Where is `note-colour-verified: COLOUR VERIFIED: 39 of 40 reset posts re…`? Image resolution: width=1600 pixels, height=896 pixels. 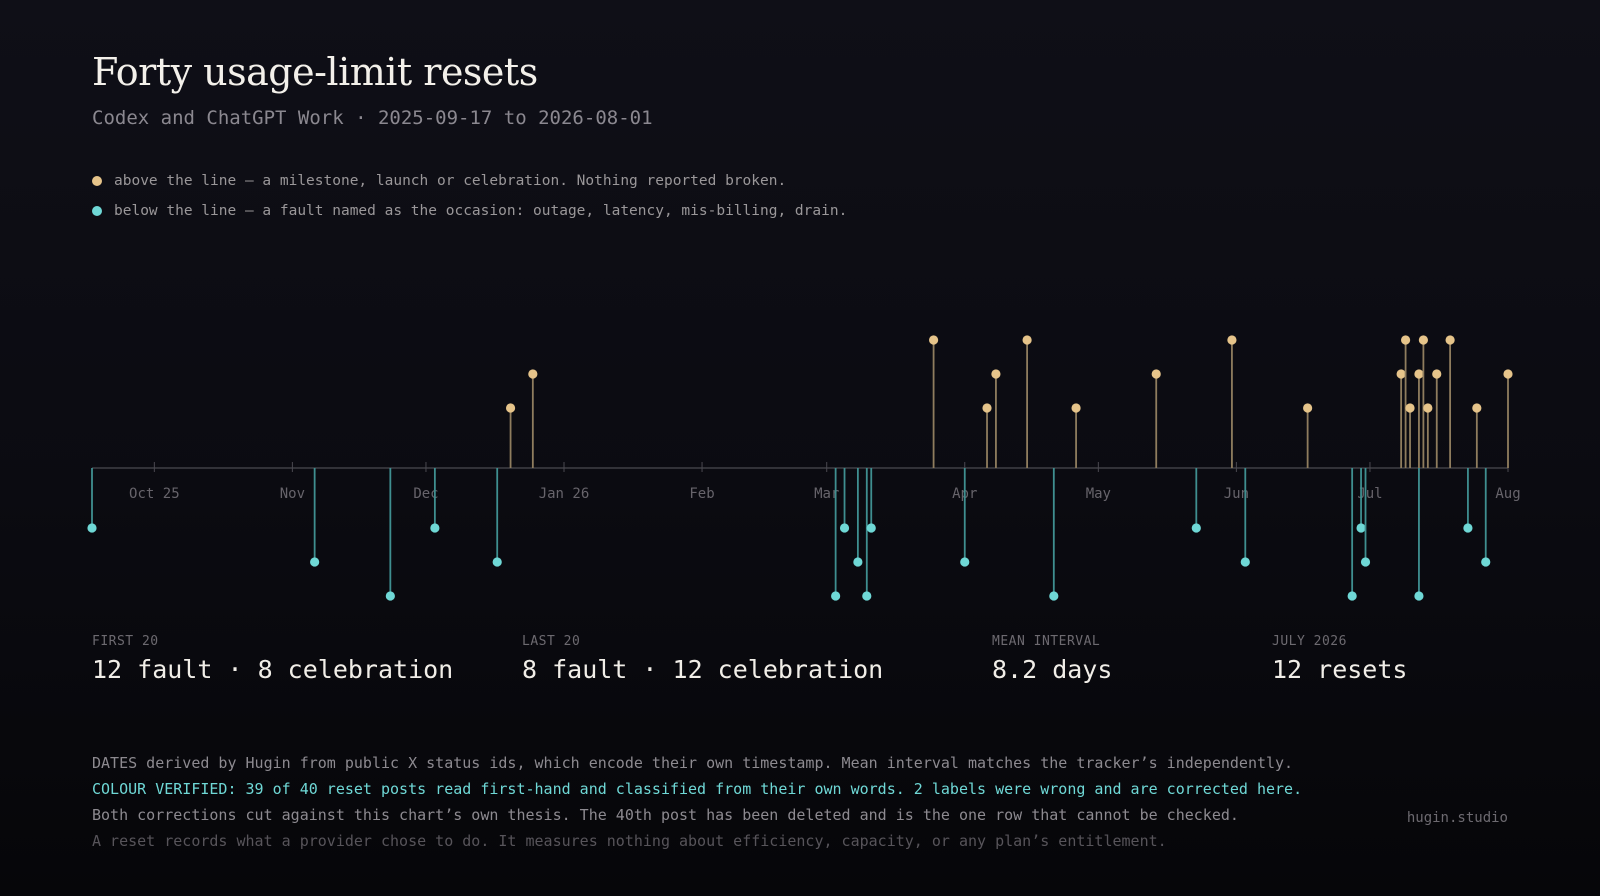
note-colour-verified: COLOUR VERIFIED: 39 of 40 reset posts re… is located at coordinates (697, 789).